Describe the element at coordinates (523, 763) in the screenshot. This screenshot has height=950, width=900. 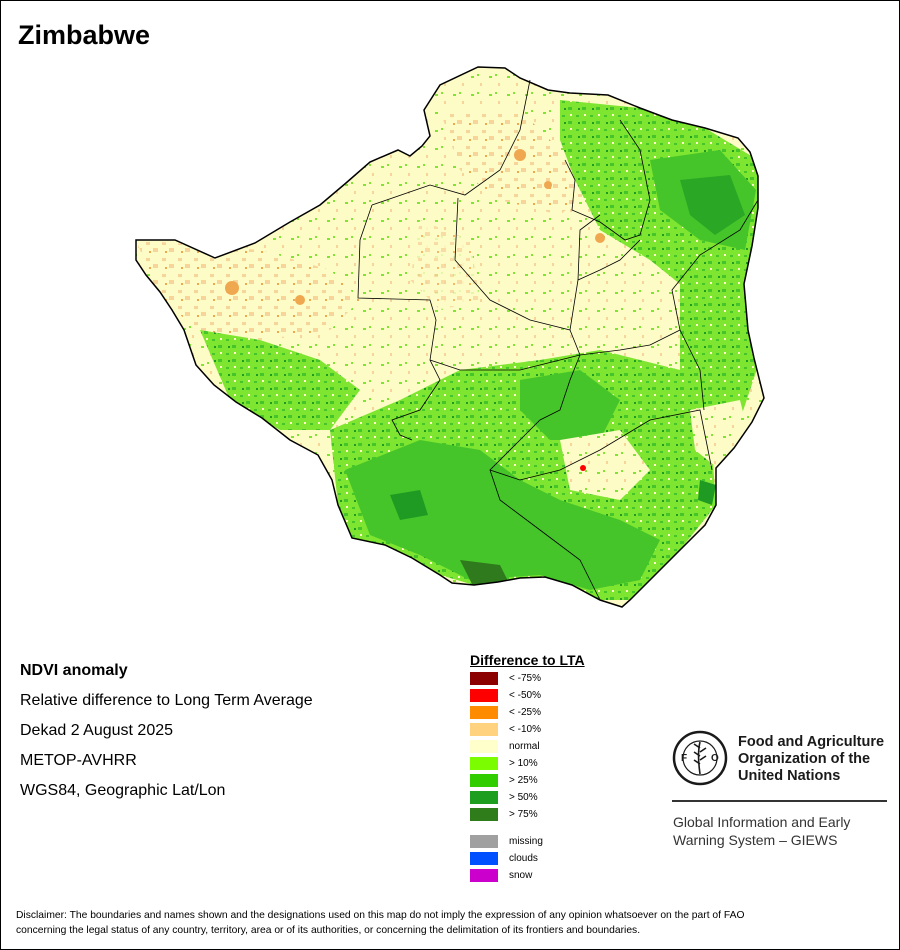
I see `legend-label: > 10%` at that location.